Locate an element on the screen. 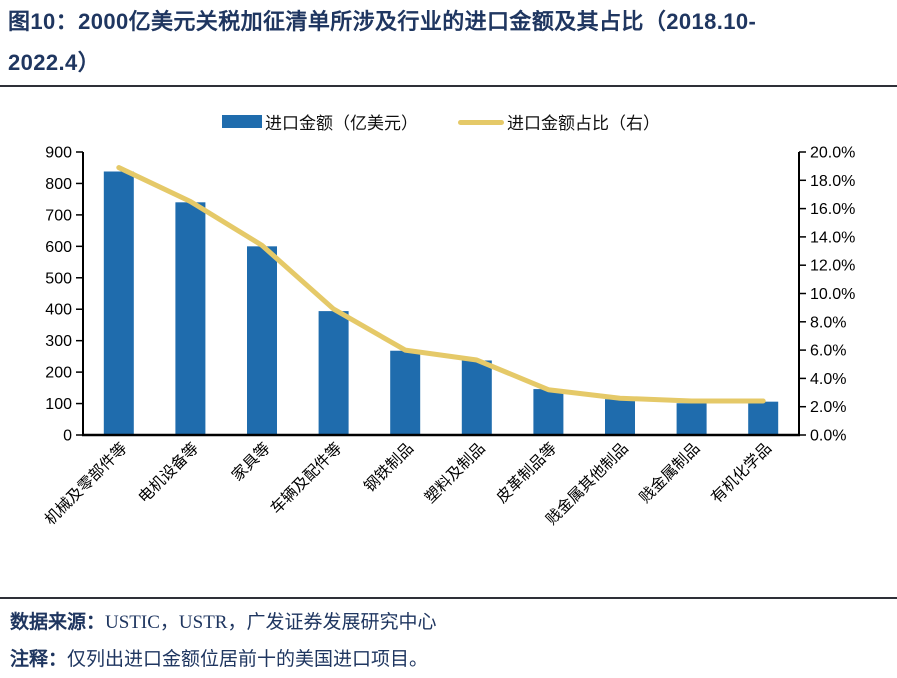 Image resolution: width=897 pixels, height=678 pixels. right-axis-label: 2.0% is located at coordinates (828, 407).